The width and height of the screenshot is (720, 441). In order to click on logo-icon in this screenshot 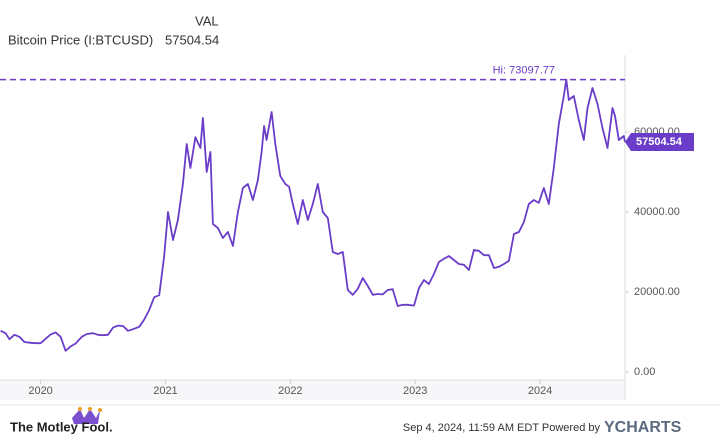, I will do `click(87, 415)`.